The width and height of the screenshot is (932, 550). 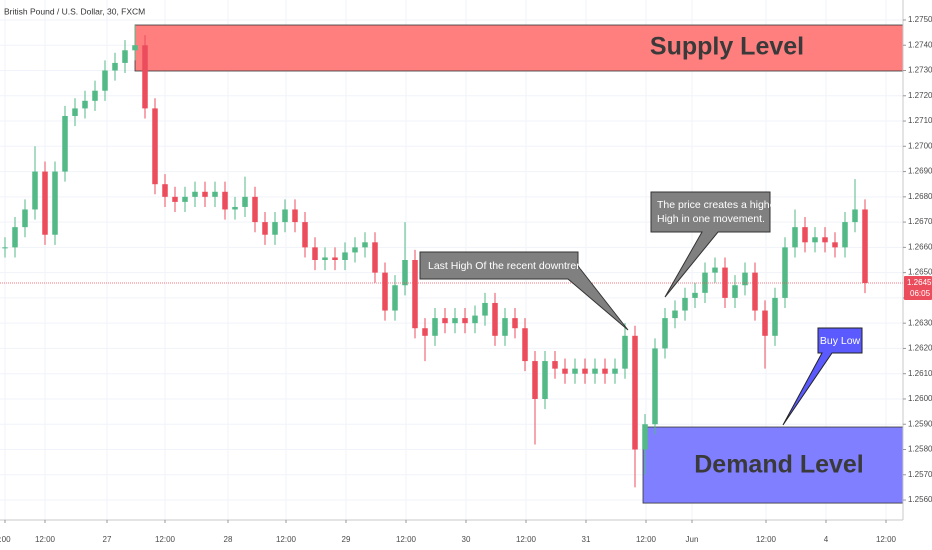 What do you see at coordinates (466, 535) in the screenshot?
I see `time-axis` at bounding box center [466, 535].